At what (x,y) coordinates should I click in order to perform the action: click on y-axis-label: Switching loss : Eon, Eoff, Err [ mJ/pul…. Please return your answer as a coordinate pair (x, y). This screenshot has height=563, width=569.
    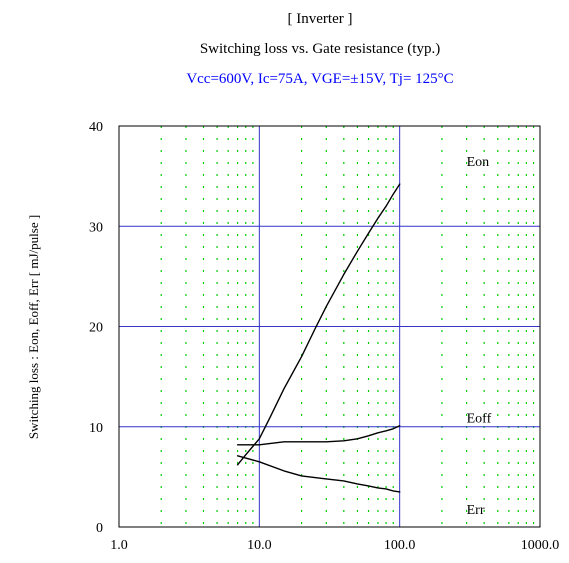
    Looking at the image, I should click on (33, 327).